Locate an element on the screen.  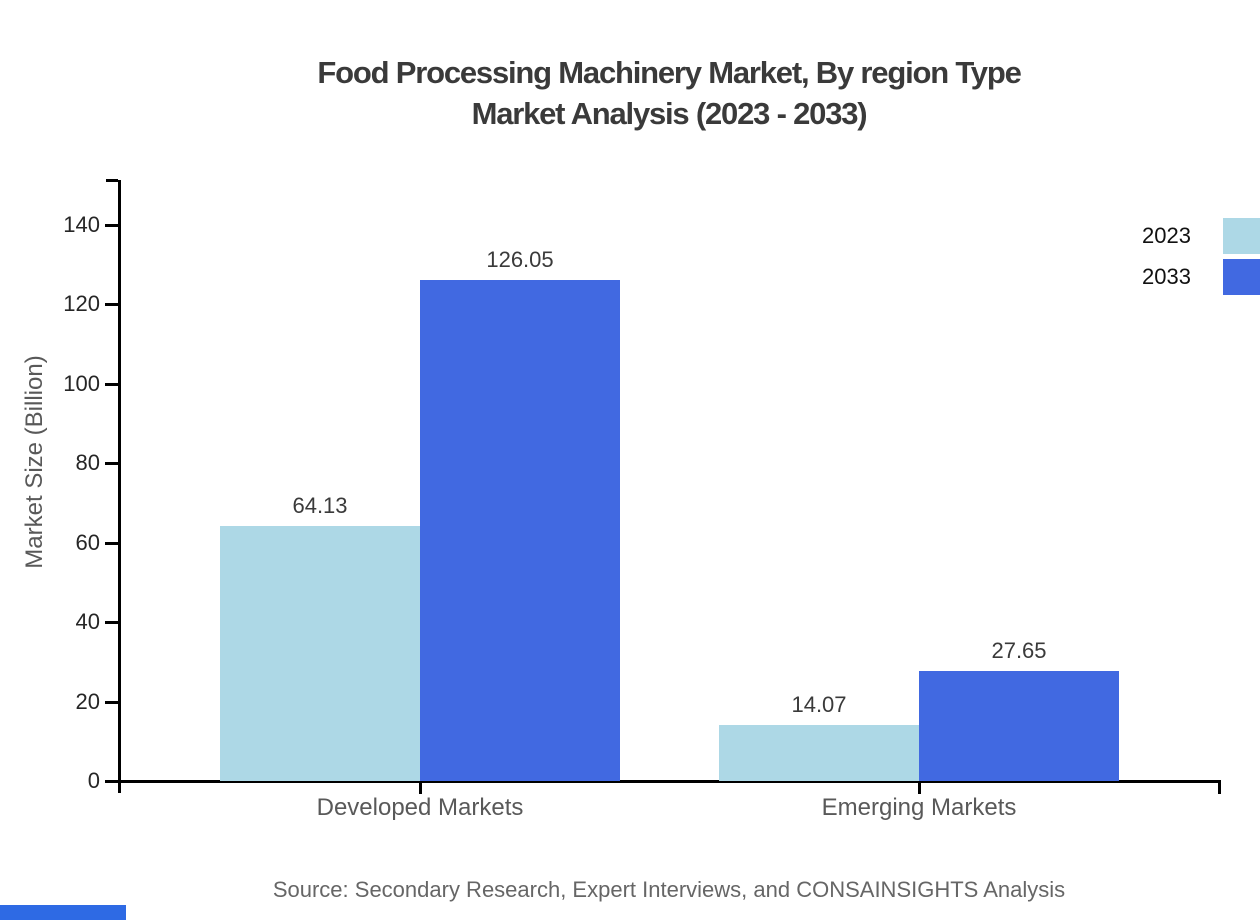
x-category-label: Developed Markets is located at coordinates (420, 807).